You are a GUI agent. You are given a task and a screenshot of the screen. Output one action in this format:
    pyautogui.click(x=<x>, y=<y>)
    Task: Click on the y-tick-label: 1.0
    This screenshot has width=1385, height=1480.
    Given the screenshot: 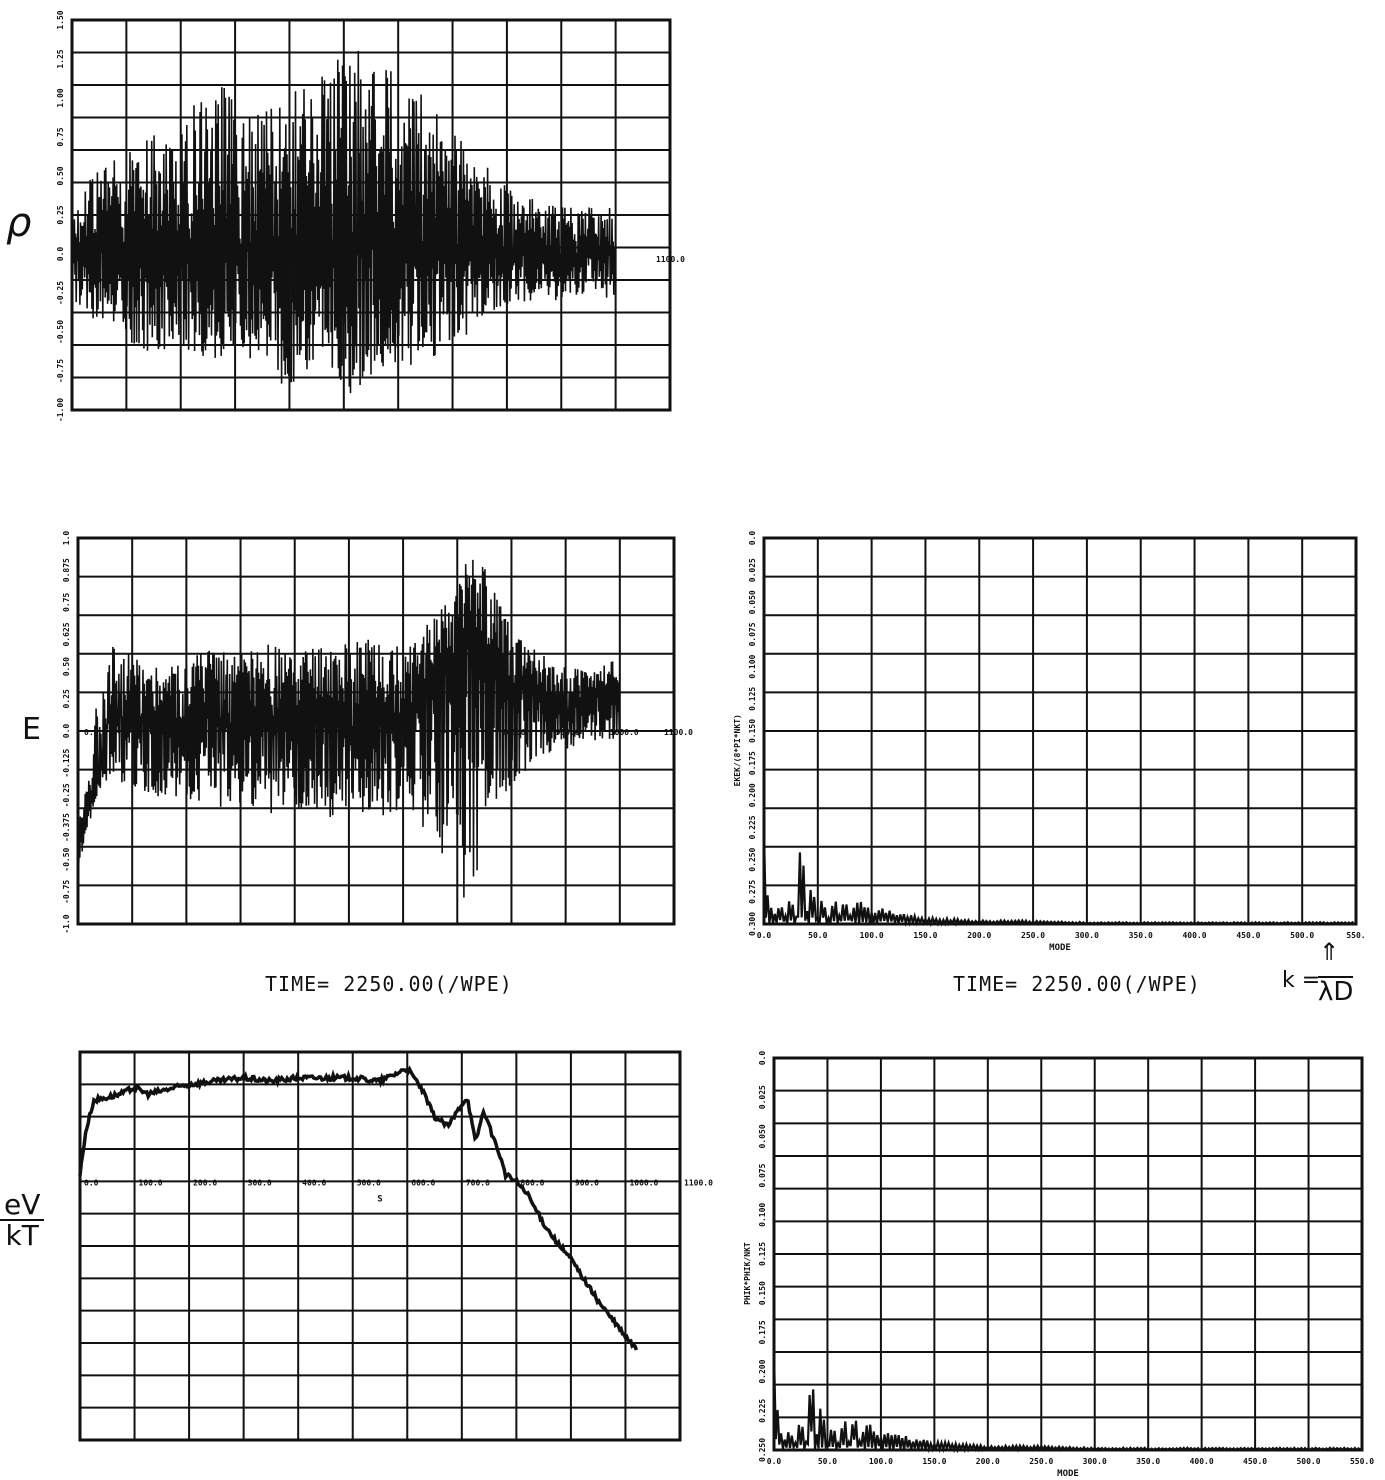 What is the action you would take?
    pyautogui.click(x=66, y=538)
    